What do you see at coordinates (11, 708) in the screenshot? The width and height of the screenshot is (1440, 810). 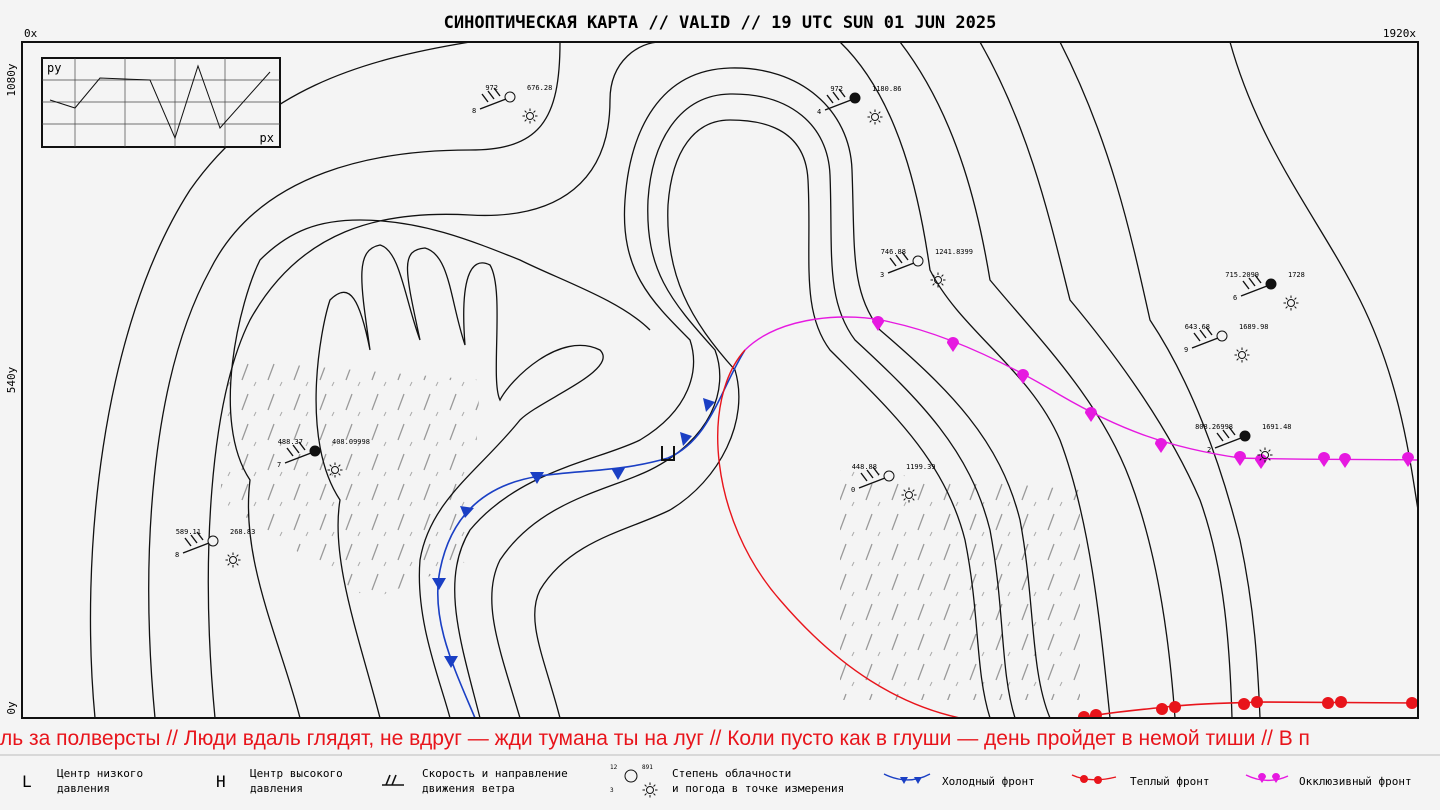 I see `axis-label: 0y` at bounding box center [11, 708].